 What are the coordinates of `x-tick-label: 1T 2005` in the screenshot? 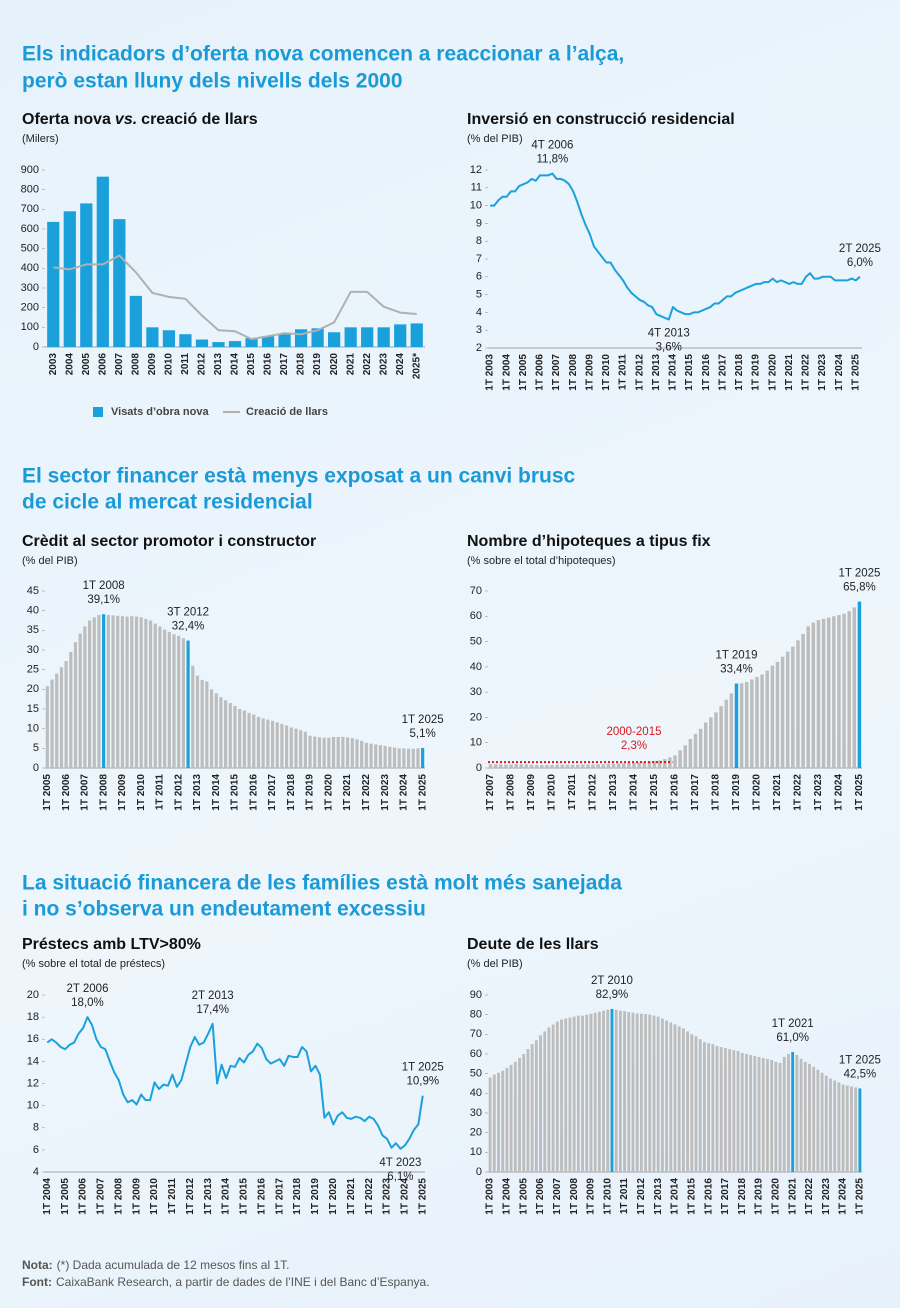 It's located at (523, 1196).